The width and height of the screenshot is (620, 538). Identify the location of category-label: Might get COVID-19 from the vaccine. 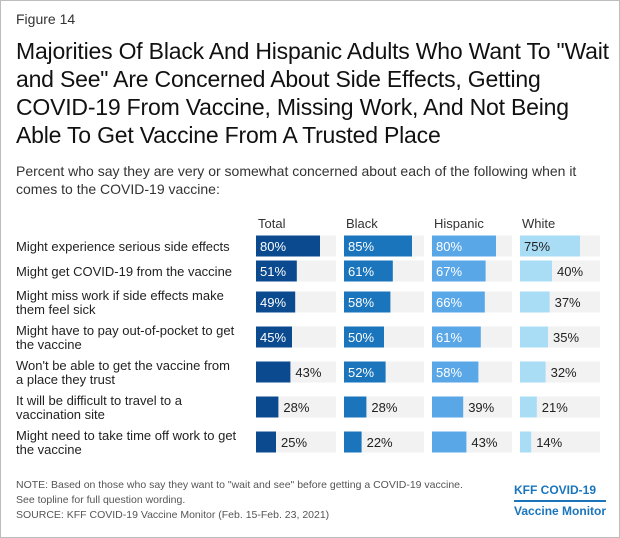
(124, 271).